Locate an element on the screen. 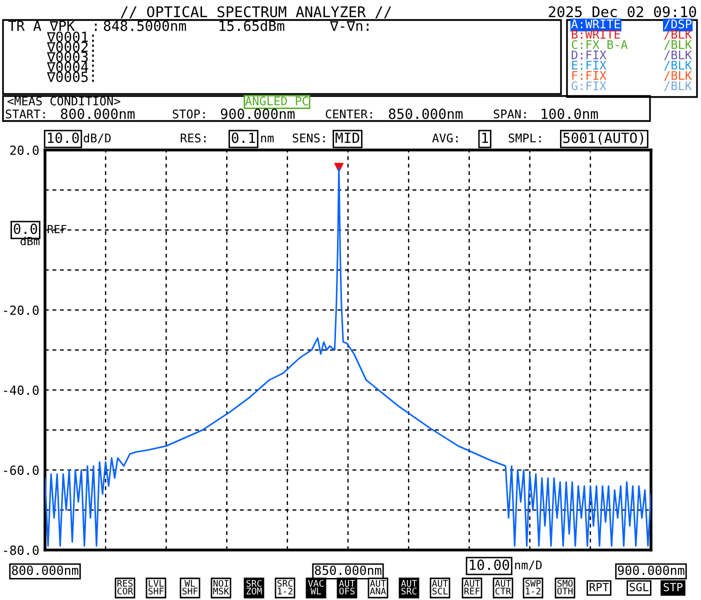  text: 848.5000nm is located at coordinates (145, 26).